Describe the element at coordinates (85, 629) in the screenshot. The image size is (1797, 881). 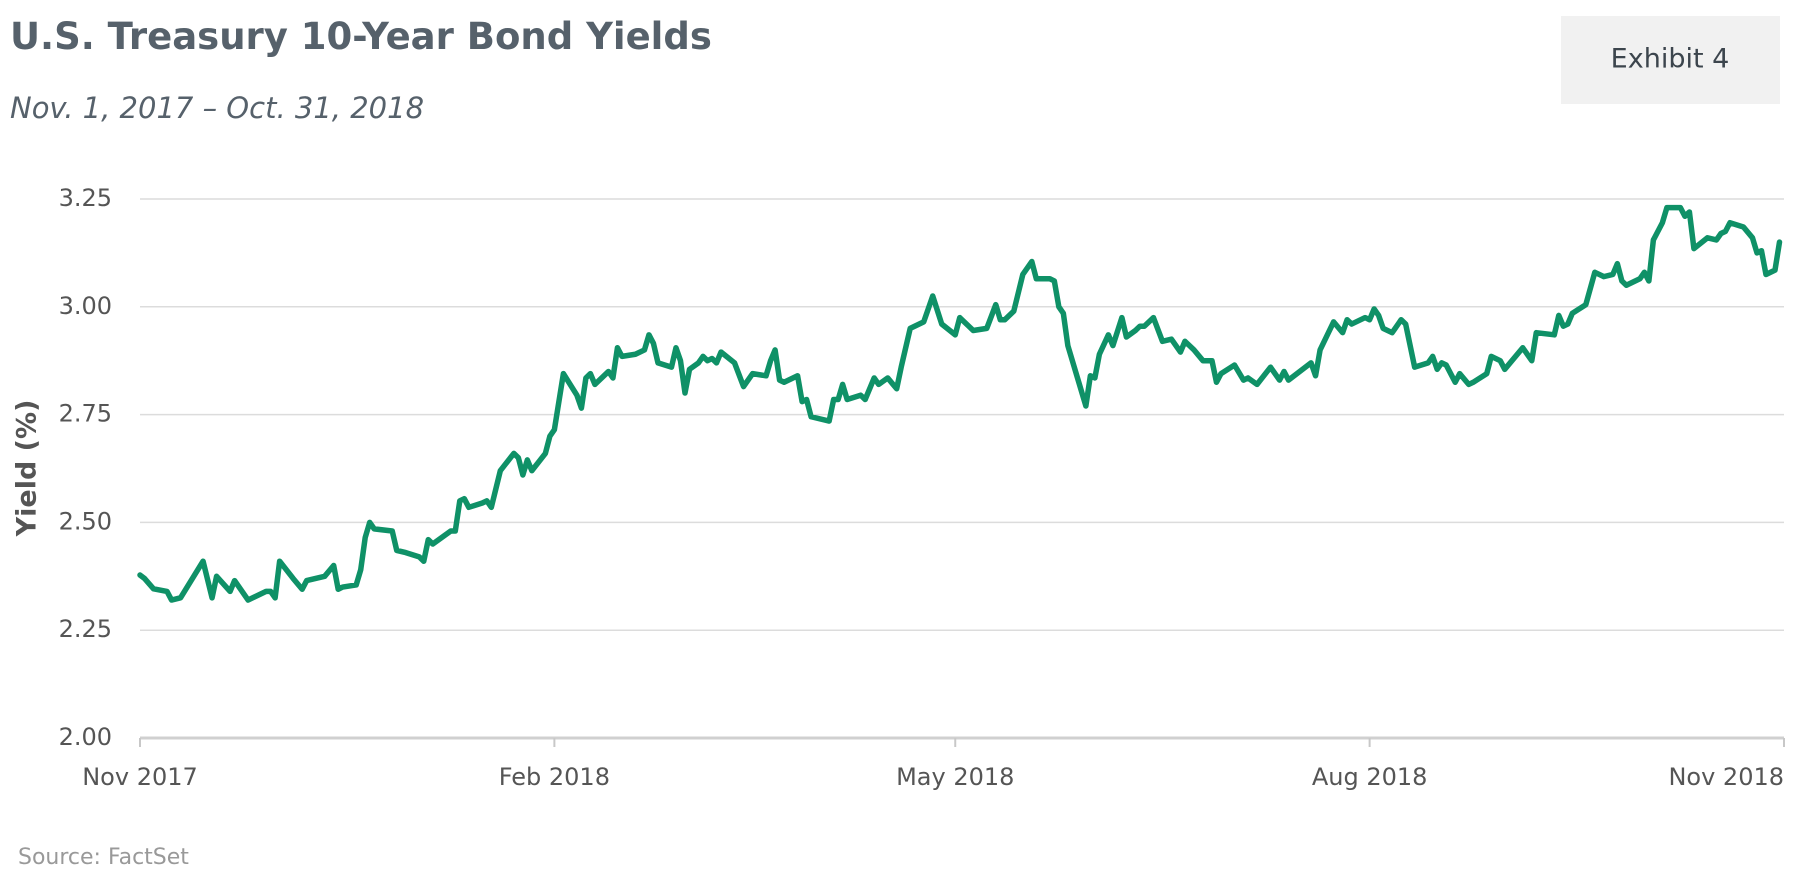
I see `y-tick-label: 2.25` at that location.